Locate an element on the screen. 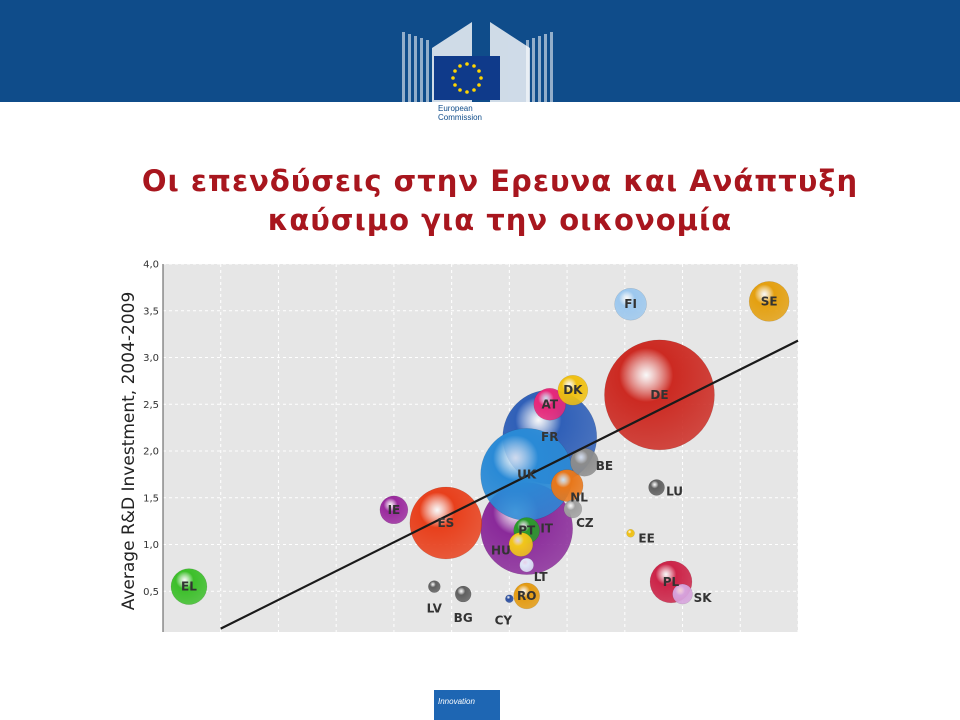  bubble-label-it: IT is located at coordinates (546, 529).